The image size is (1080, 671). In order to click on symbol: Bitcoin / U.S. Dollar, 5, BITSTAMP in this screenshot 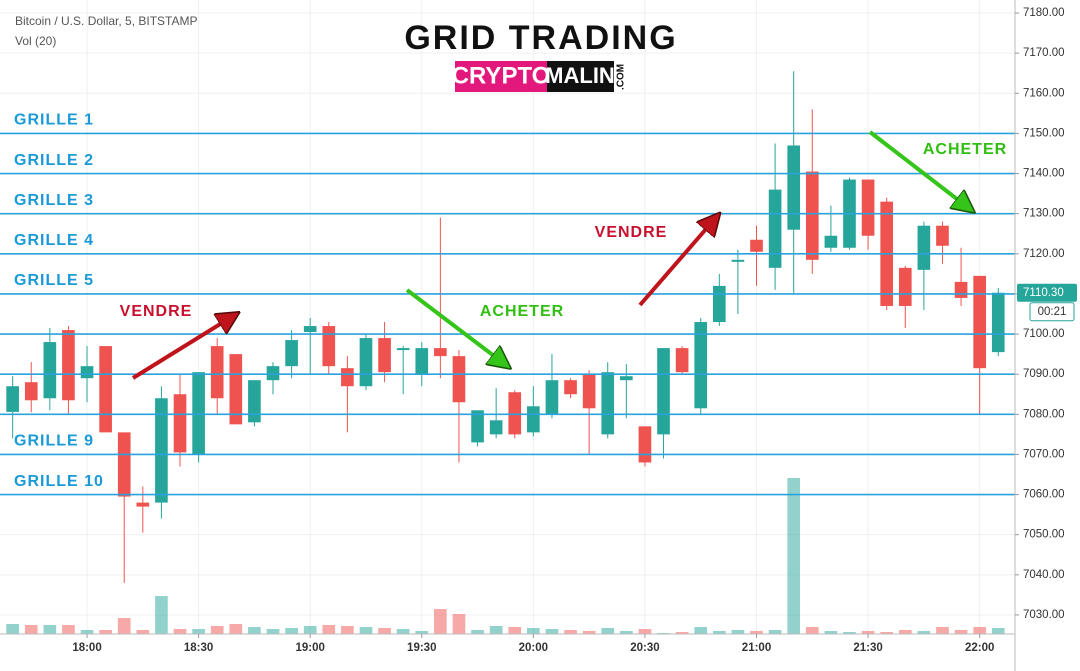, I will do `click(106, 21)`.